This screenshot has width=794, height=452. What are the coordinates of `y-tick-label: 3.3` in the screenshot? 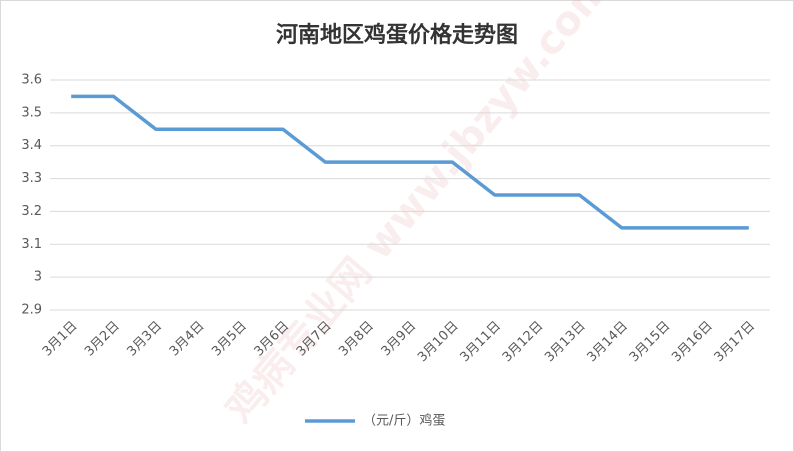 It's located at (31, 178).